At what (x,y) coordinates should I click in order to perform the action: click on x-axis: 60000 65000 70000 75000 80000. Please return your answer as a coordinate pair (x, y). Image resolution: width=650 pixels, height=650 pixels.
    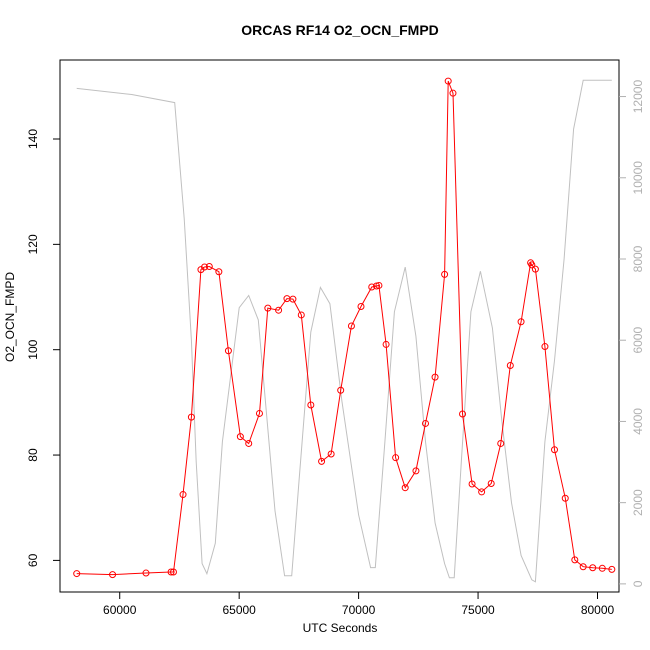
    Looking at the image, I should click on (359, 604).